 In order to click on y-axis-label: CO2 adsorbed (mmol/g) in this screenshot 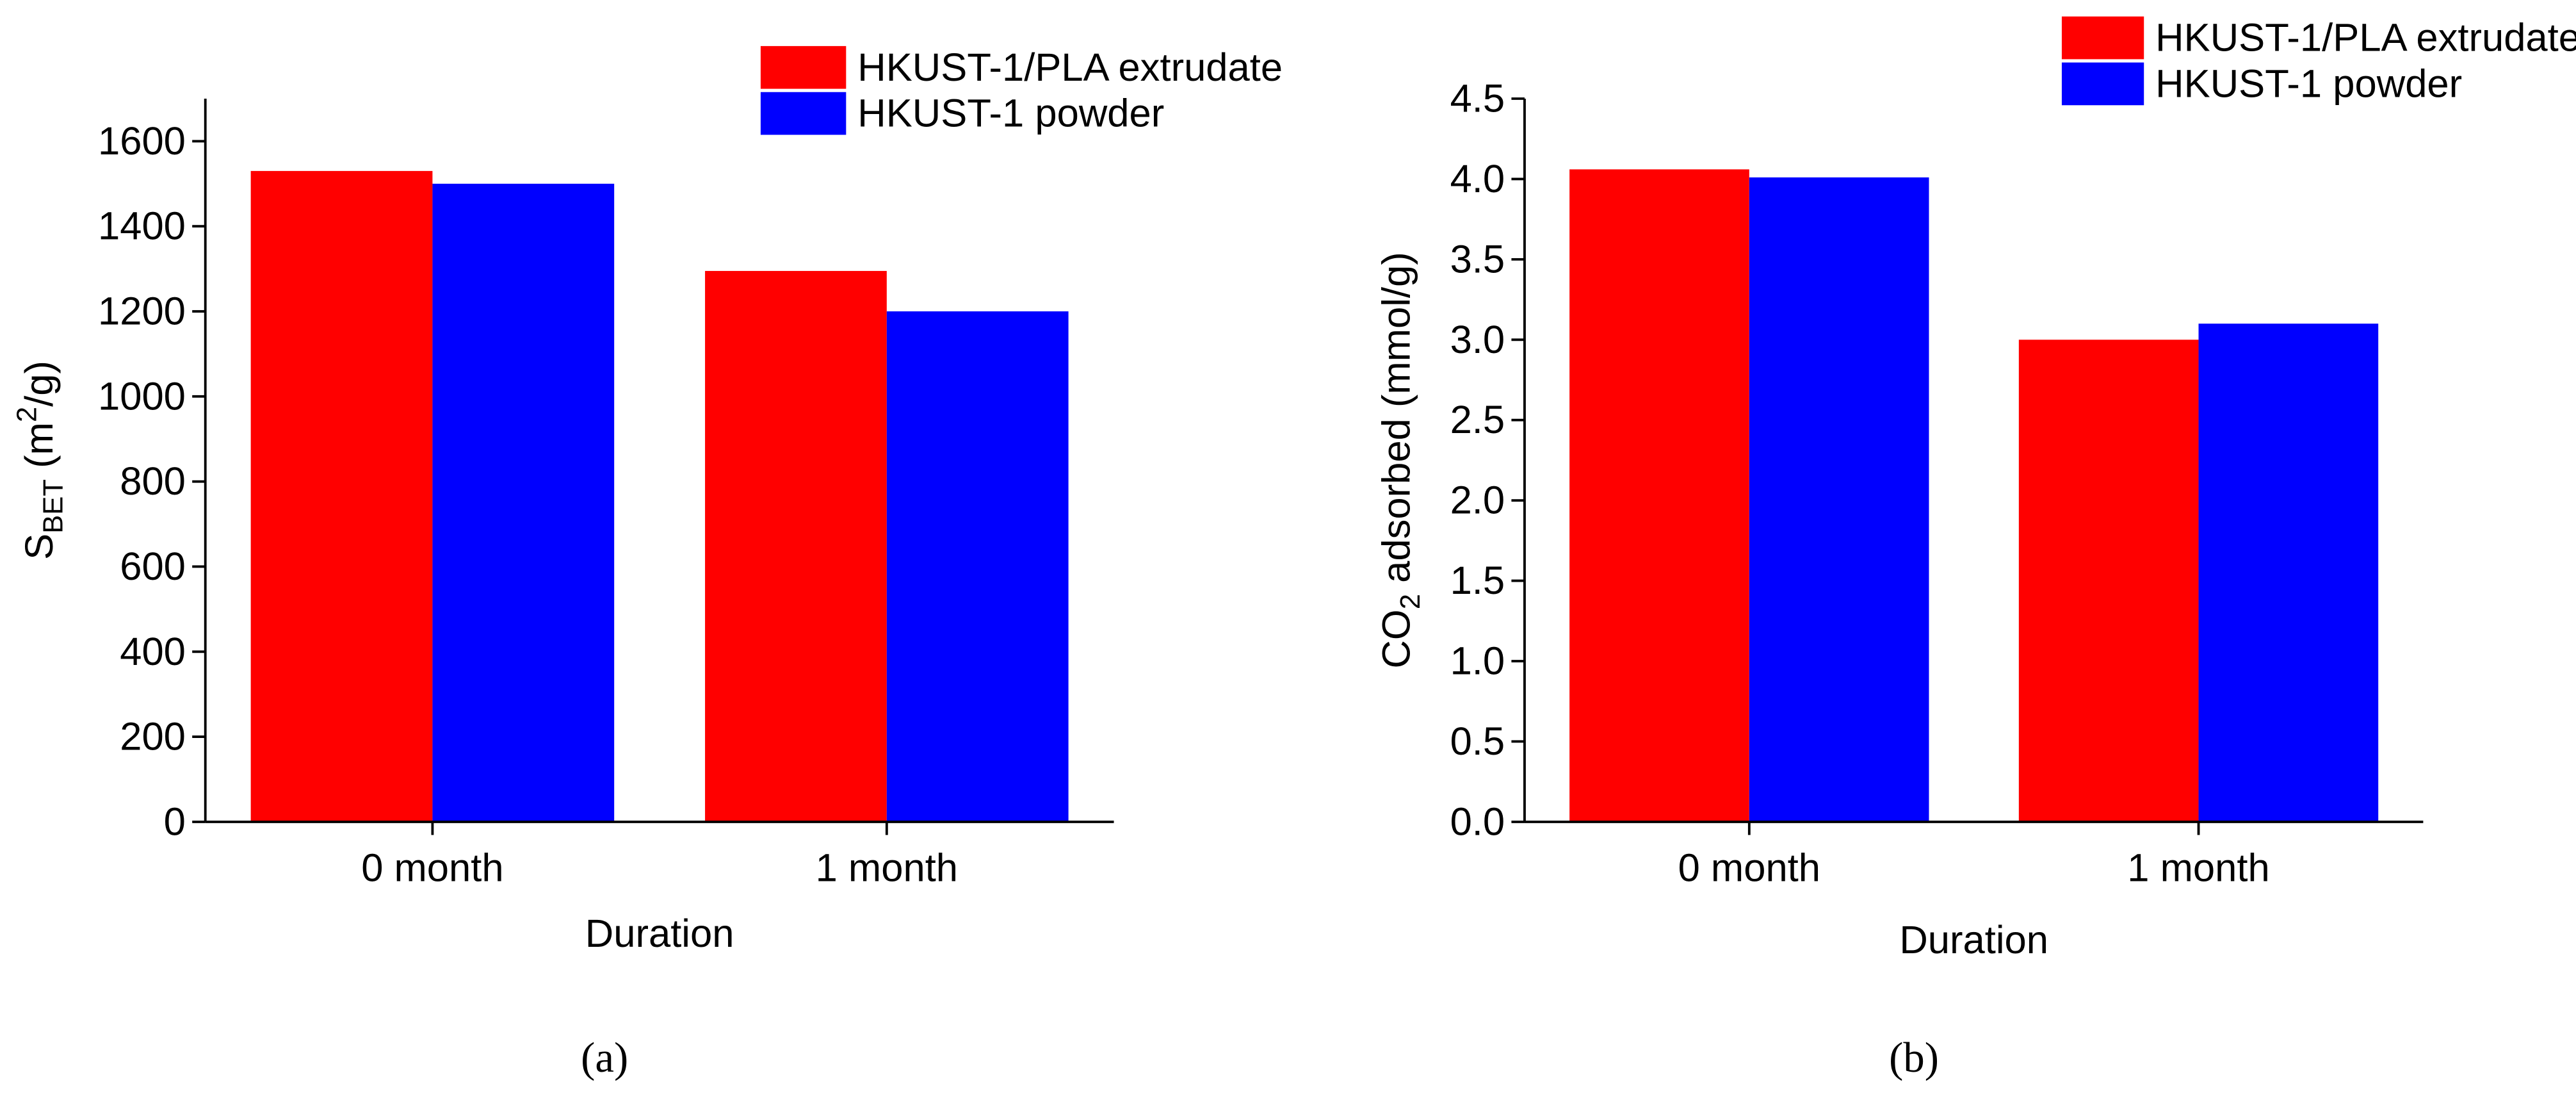, I will do `click(1399, 460)`.